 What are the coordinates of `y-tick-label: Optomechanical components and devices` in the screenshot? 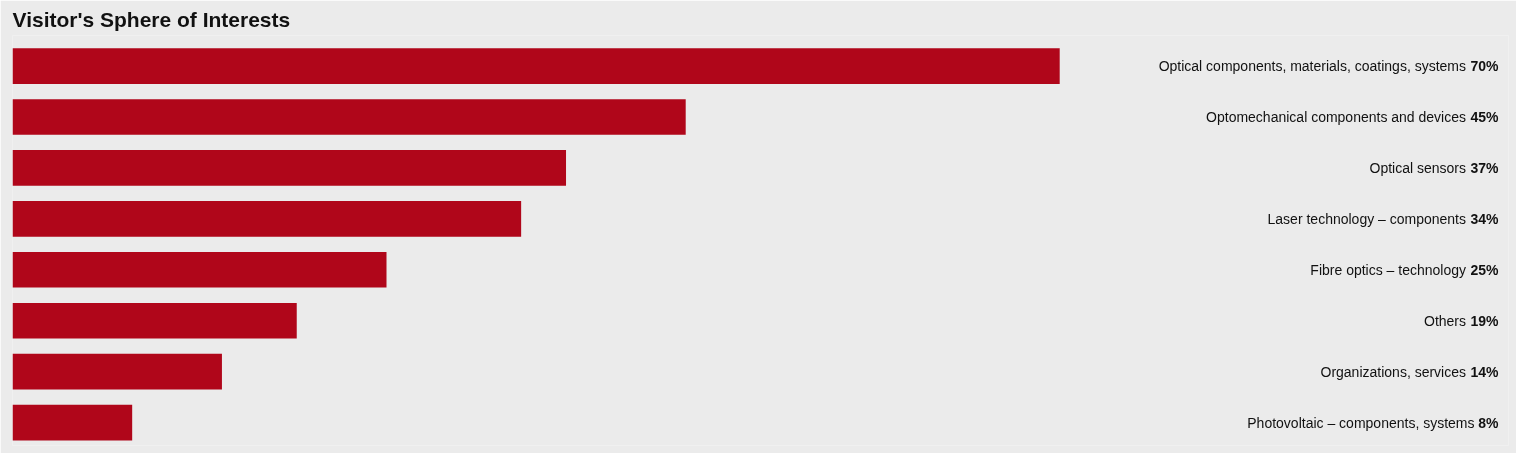 It's located at (1336, 116).